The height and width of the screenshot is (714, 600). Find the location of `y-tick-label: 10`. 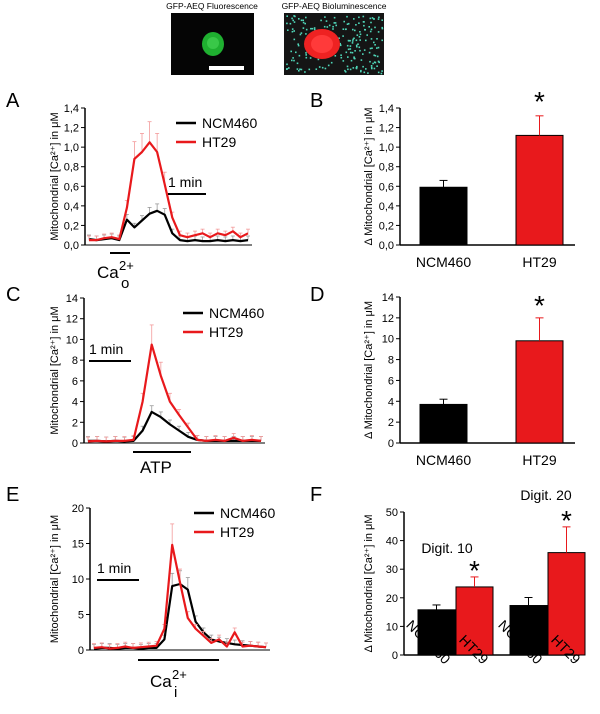

y-tick-label: 10 is located at coordinates (72, 340).